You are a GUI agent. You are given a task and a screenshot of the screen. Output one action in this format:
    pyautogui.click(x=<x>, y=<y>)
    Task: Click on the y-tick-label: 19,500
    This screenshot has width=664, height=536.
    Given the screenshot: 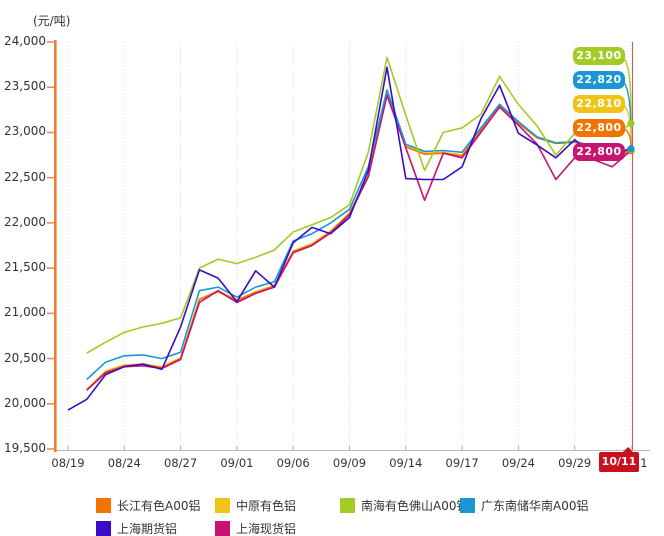 What is the action you would take?
    pyautogui.click(x=25, y=448)
    